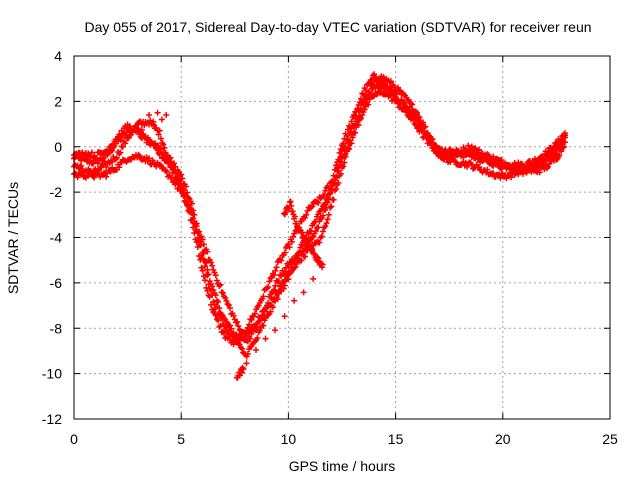 The height and width of the screenshot is (480, 640). I want to click on y-tick-label: 0, so click(58, 147).